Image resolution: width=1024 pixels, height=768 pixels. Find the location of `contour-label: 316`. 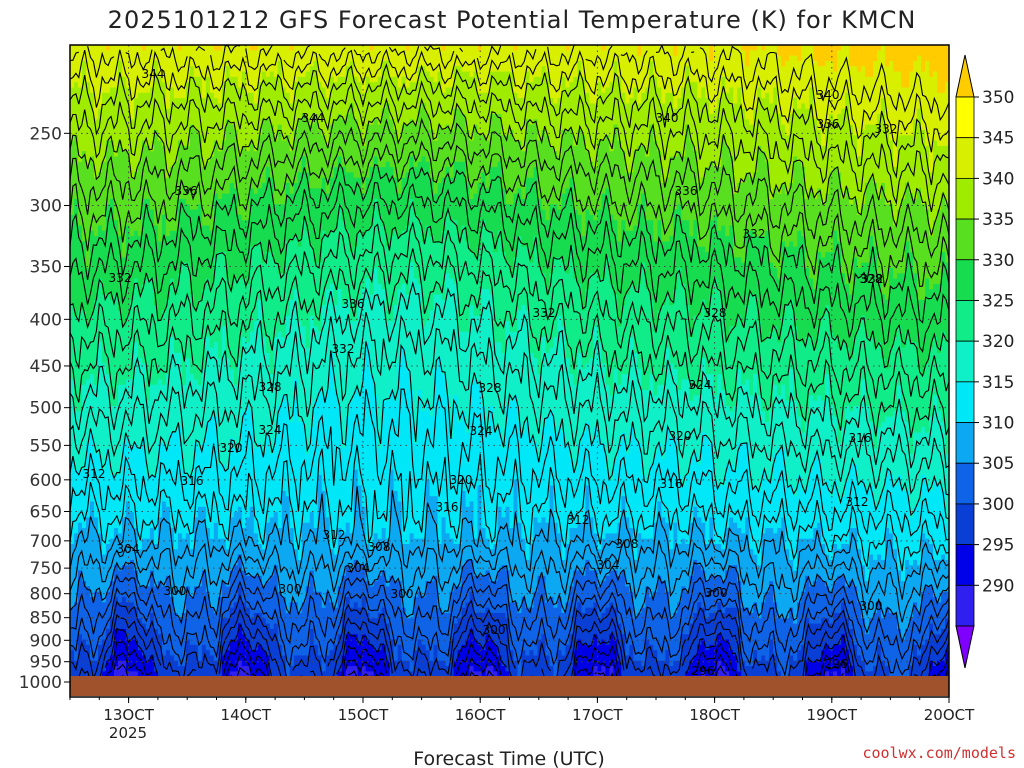

contour-label: 316 is located at coordinates (671, 484).